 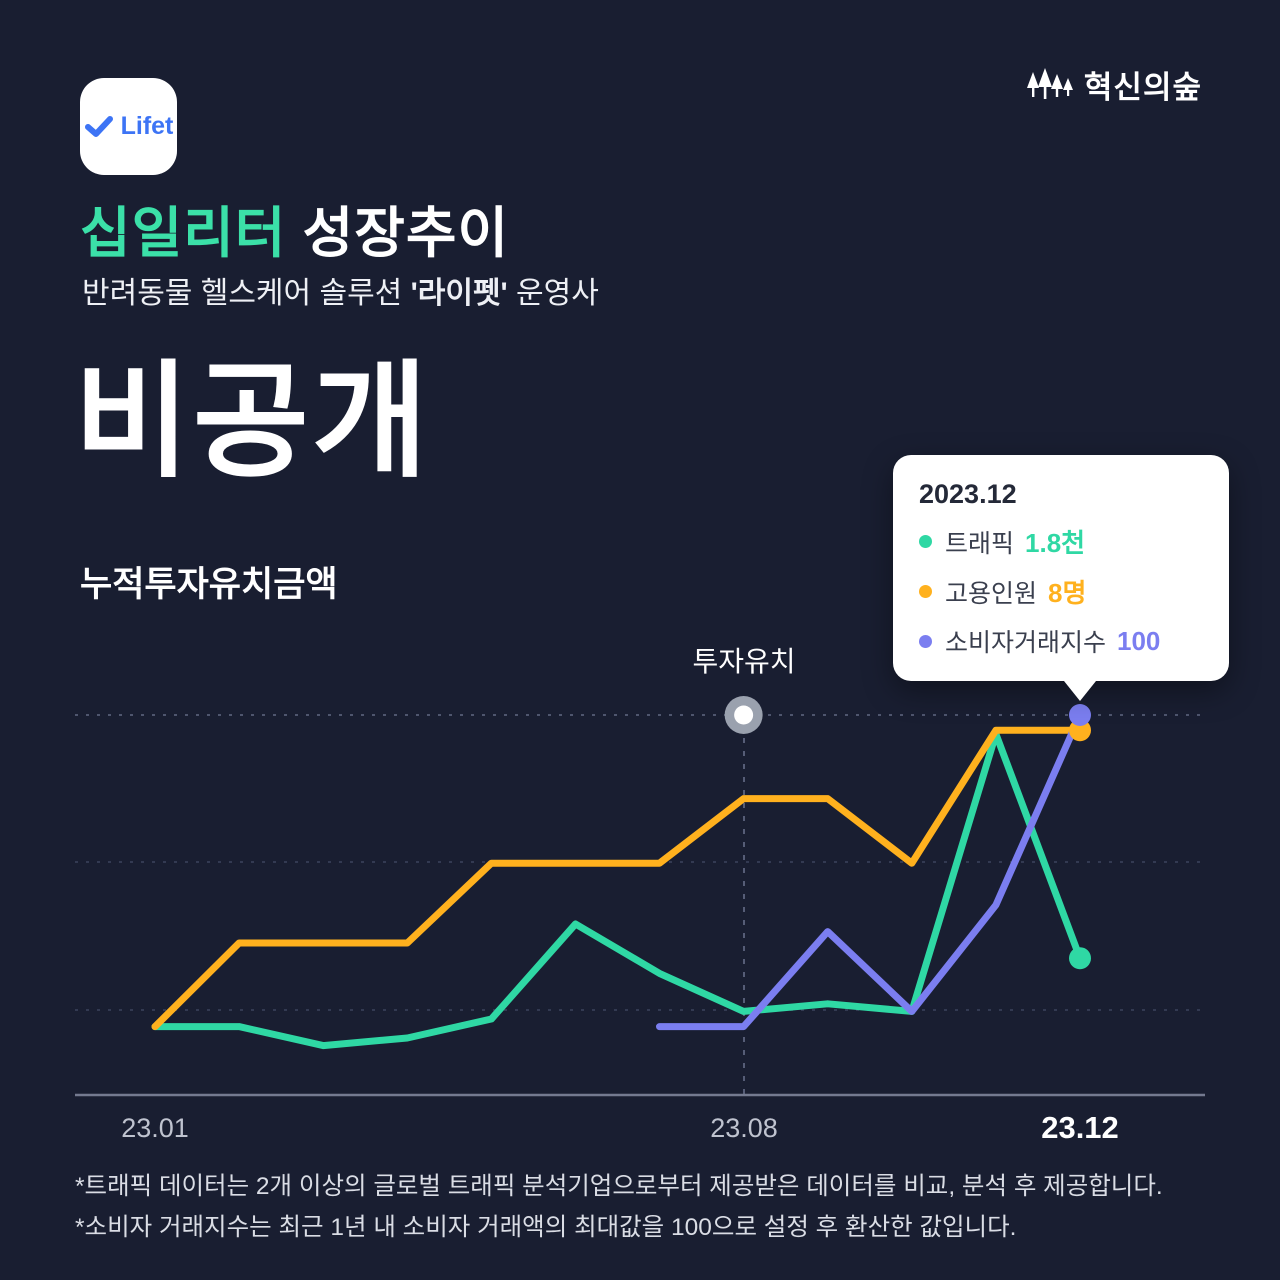 What do you see at coordinates (1026, 643) in the screenshot?
I see `consumer-index-label: 소비자거래지수` at bounding box center [1026, 643].